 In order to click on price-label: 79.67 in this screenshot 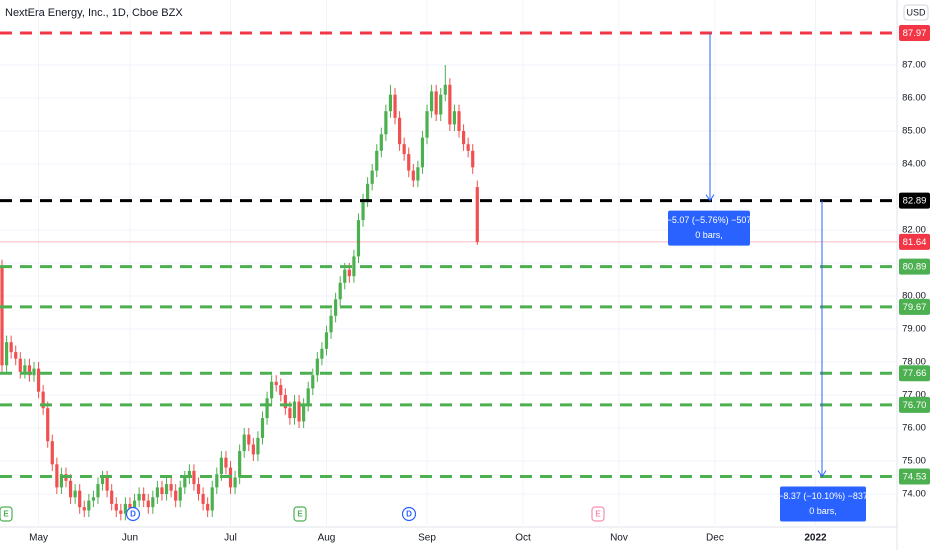, I will do `click(915, 307)`.